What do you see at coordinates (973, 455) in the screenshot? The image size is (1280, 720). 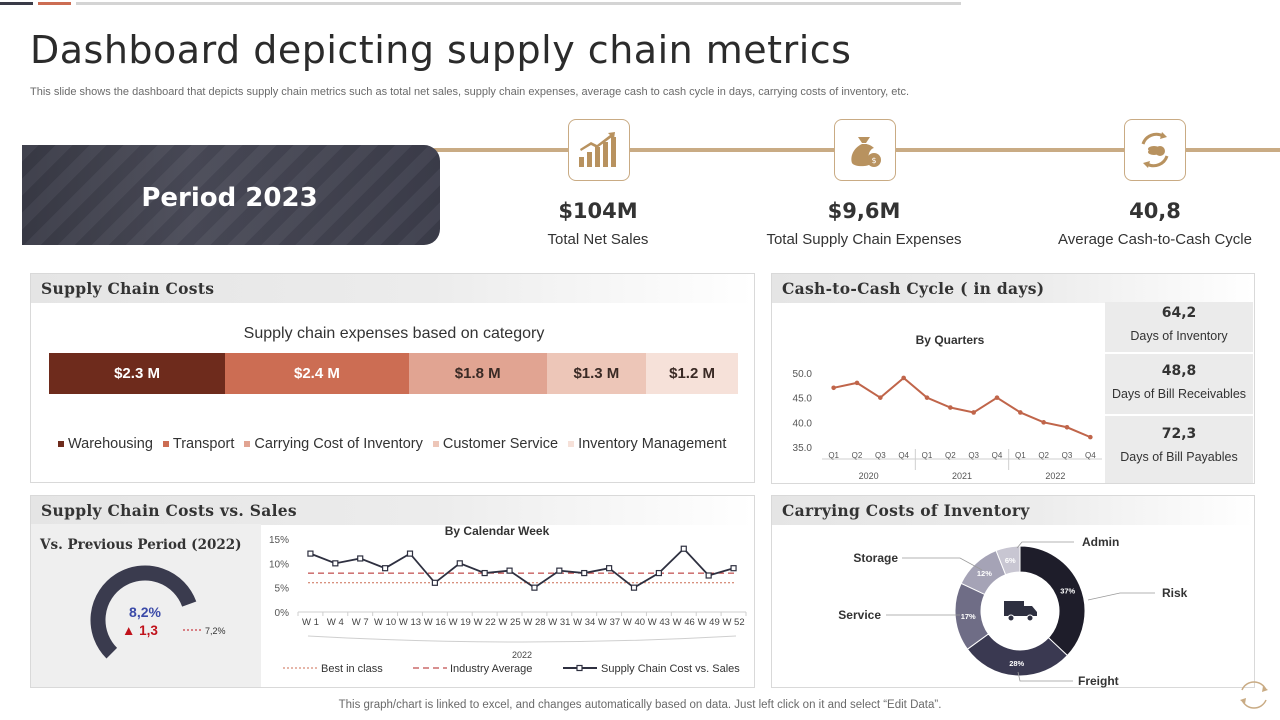 I see `quarter-x-tick: Q3` at bounding box center [973, 455].